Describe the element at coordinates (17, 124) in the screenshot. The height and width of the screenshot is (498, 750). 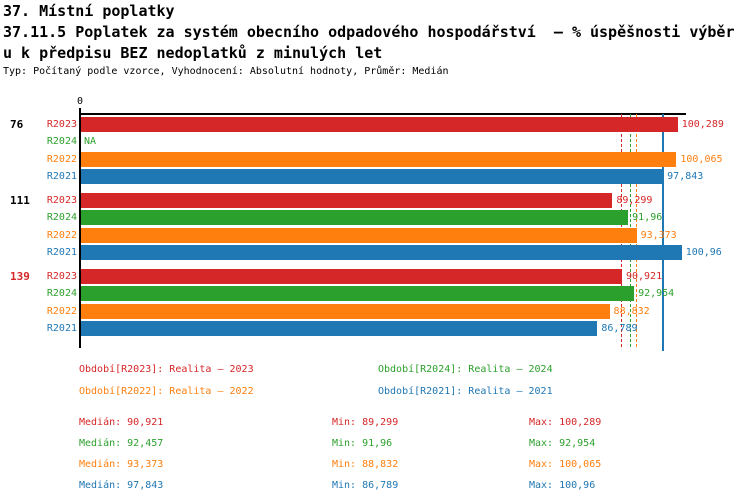
I see `group-label: 76` at that location.